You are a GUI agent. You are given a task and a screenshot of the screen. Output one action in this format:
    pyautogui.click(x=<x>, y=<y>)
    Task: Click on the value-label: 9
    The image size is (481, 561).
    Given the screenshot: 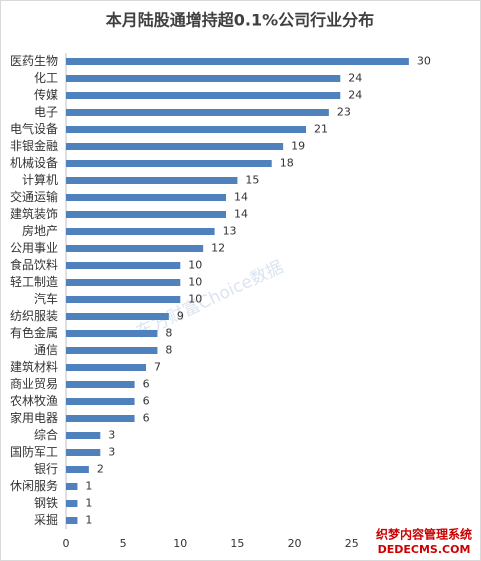 What is the action you would take?
    pyautogui.click(x=180, y=316)
    